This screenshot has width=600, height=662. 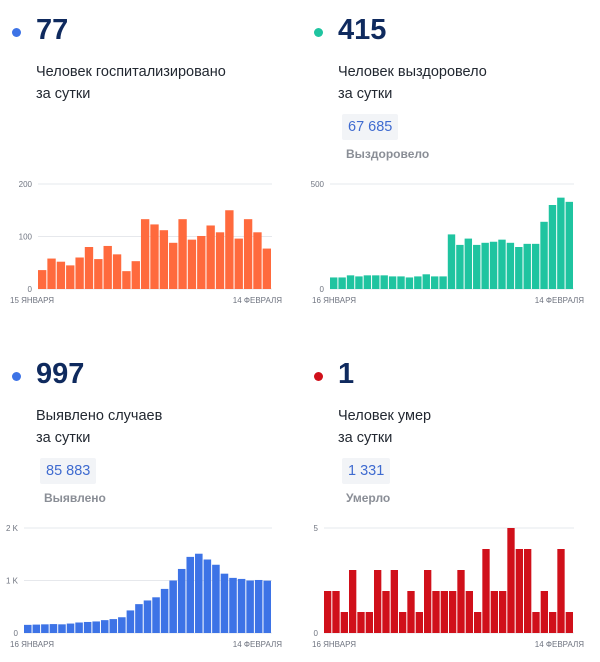 I want to click on total-label: Выздоровело, so click(x=388, y=154).